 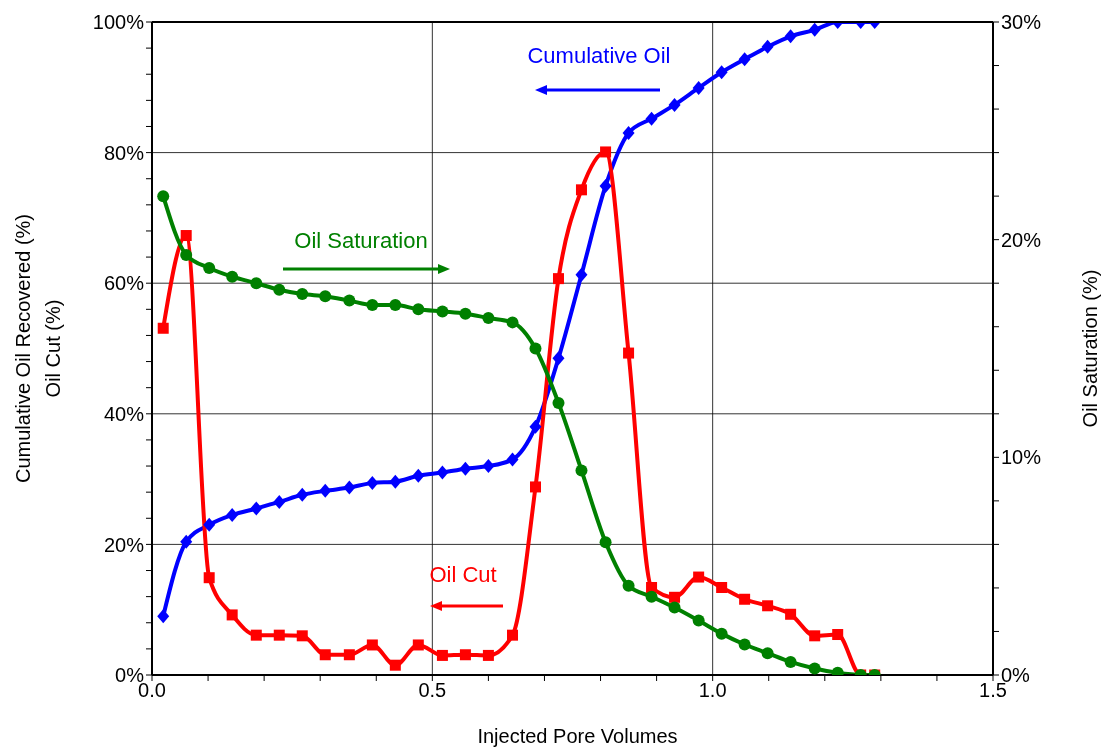 I want to click on y-tick-label: 40%, so click(x=124, y=413).